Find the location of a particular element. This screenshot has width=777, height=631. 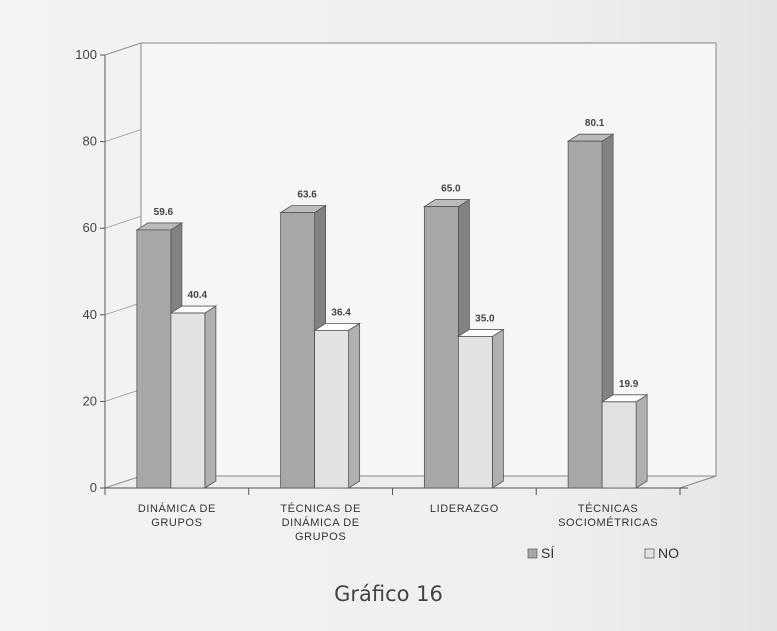

bar-si is located at coordinates (303, 346).